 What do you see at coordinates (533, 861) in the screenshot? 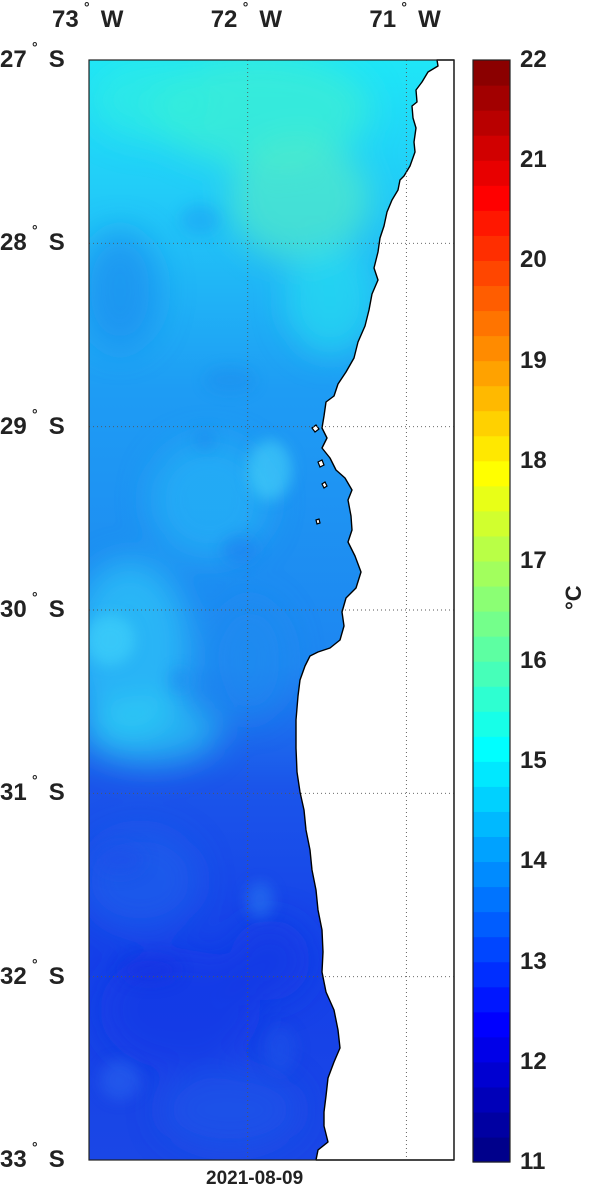
I see `colorbar-tick-label: 14` at bounding box center [533, 861].